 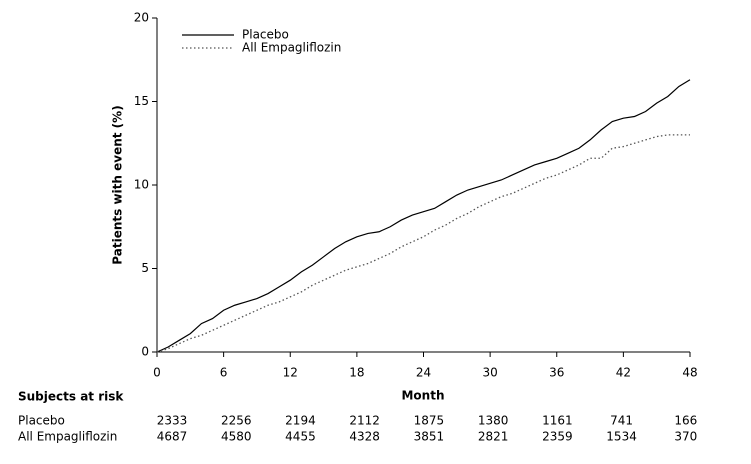 What do you see at coordinates (172, 421) in the screenshot?
I see `risk-count: 2333` at bounding box center [172, 421].